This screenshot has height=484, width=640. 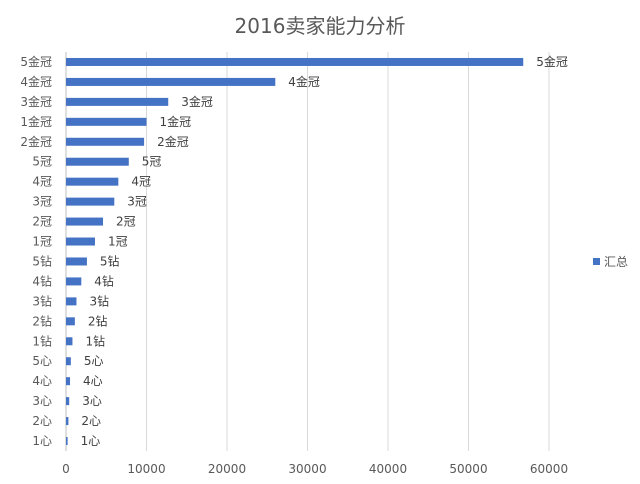 I want to click on data-label-2金冠: 2金冠, so click(x=173, y=141).